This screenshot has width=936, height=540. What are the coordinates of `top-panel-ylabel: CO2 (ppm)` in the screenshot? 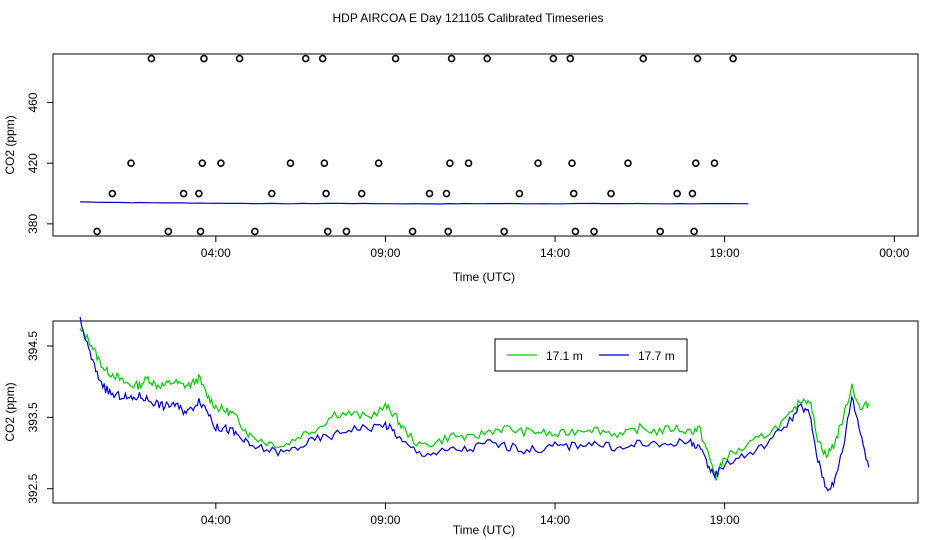 It's located at (10, 144).